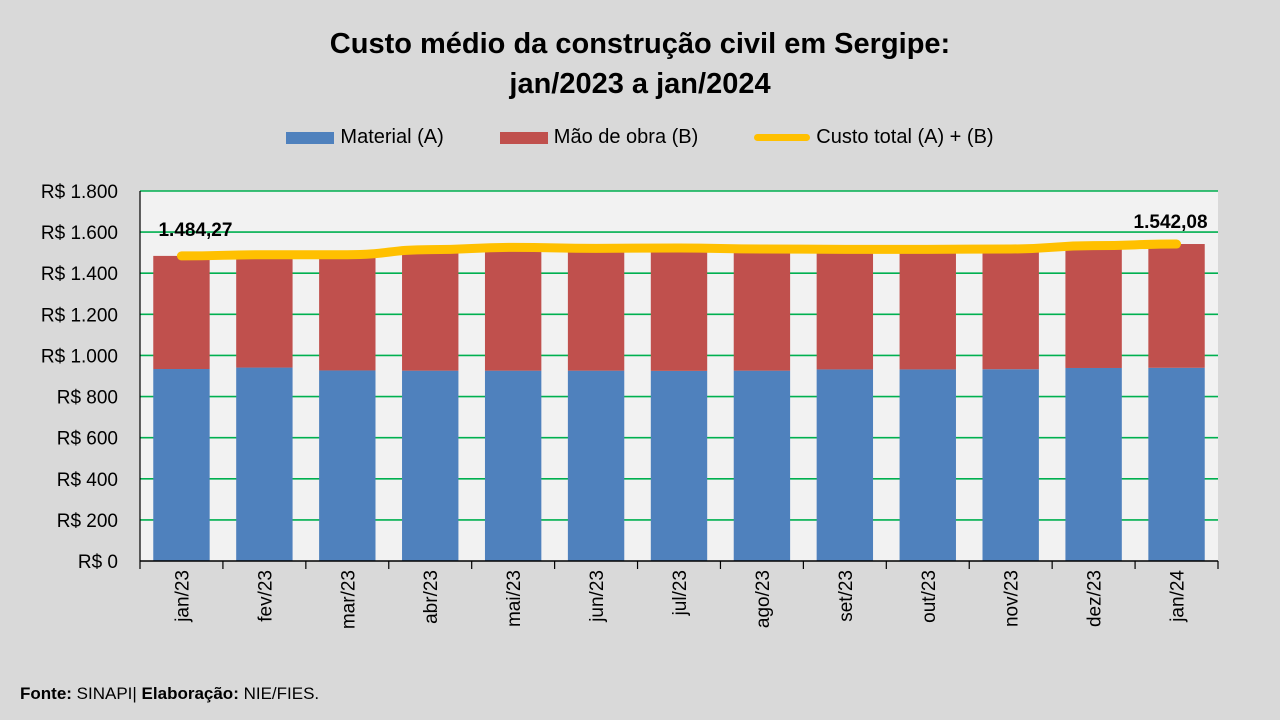  Describe the element at coordinates (431, 597) in the screenshot. I see `x-tick-label: abr/23` at that location.